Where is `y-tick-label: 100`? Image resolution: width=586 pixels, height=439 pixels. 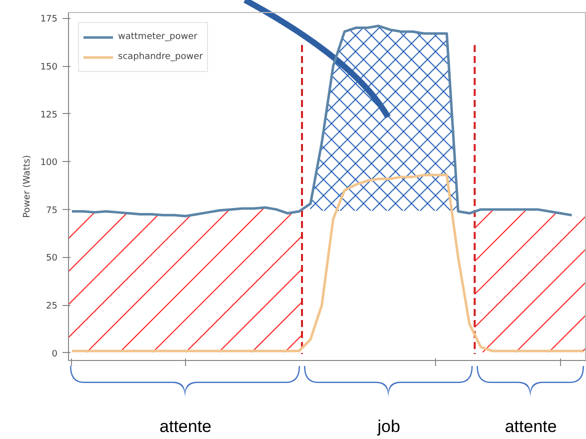 y-tick-label: 100 is located at coordinates (49, 163).